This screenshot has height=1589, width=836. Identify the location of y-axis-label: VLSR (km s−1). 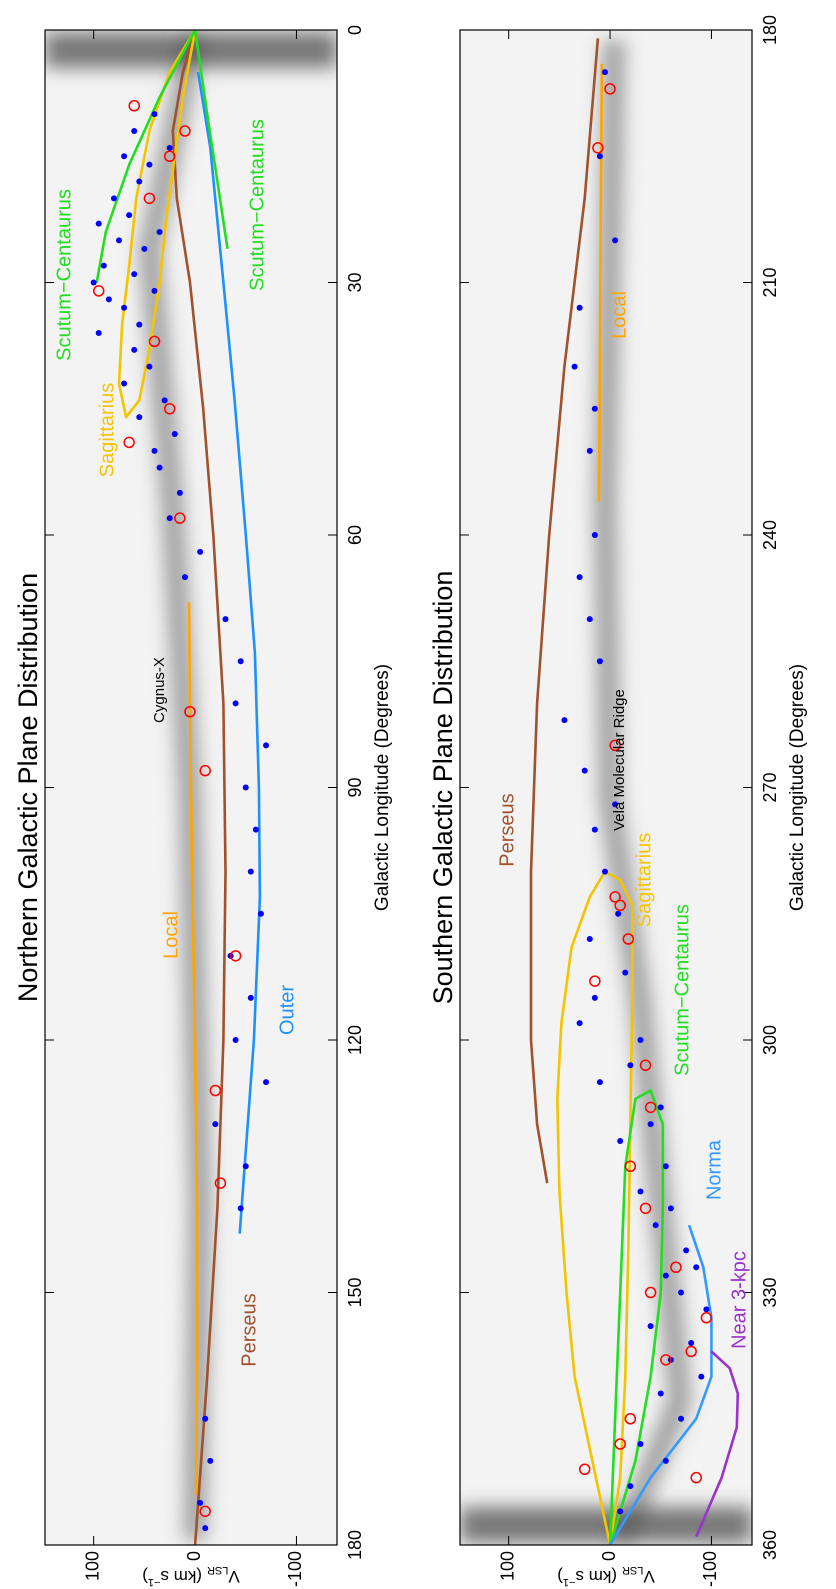
(191, 1576).